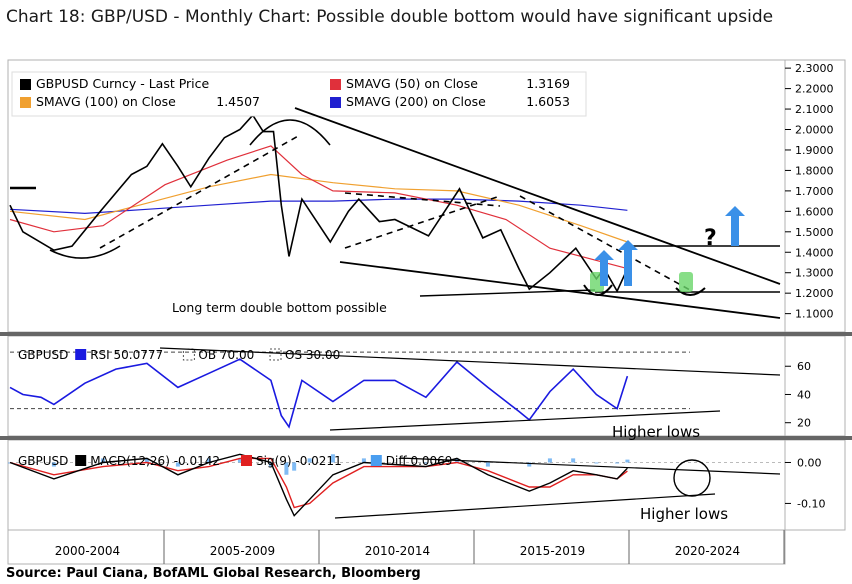  I want to click on legend-swatch-price, so click(25, 84).